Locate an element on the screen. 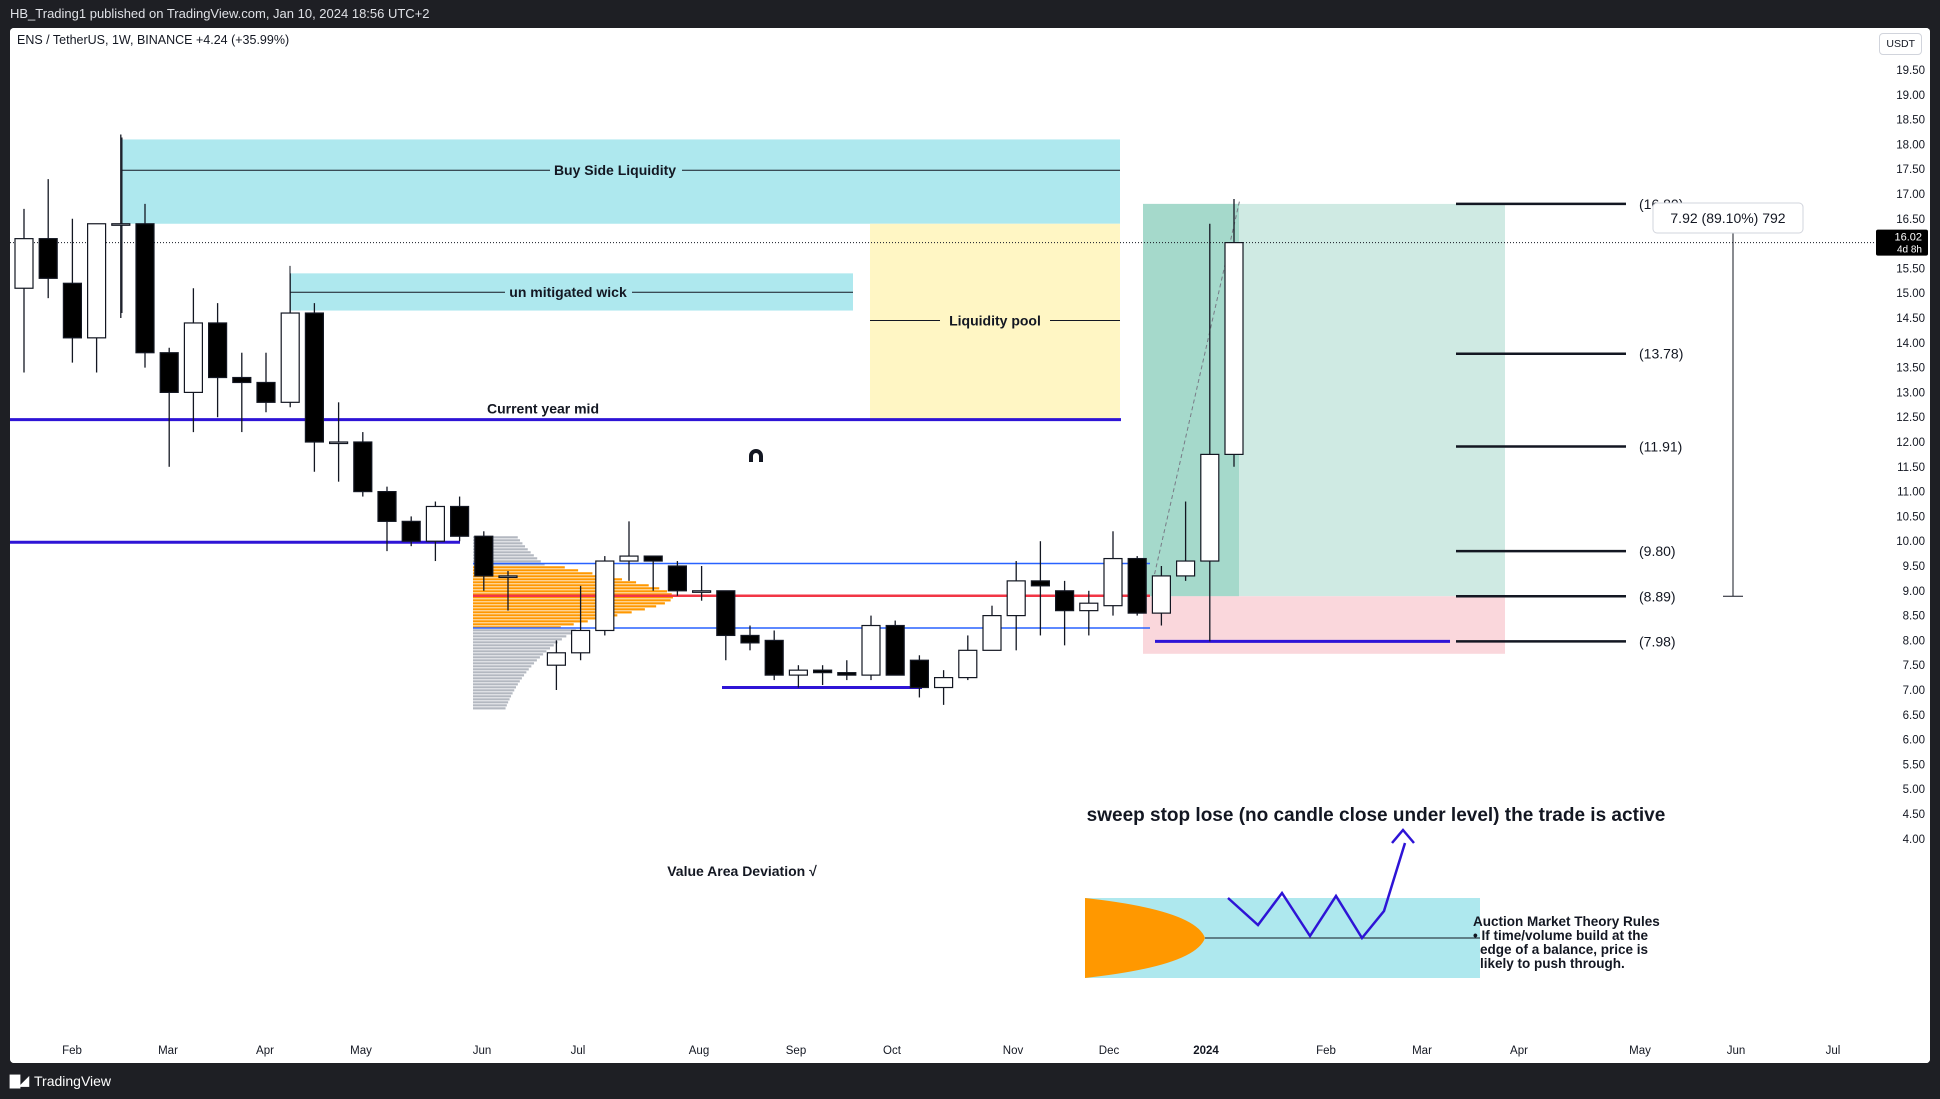 The image size is (1940, 1099). last-price-countdown: 4d 8h is located at coordinates (1909, 250).